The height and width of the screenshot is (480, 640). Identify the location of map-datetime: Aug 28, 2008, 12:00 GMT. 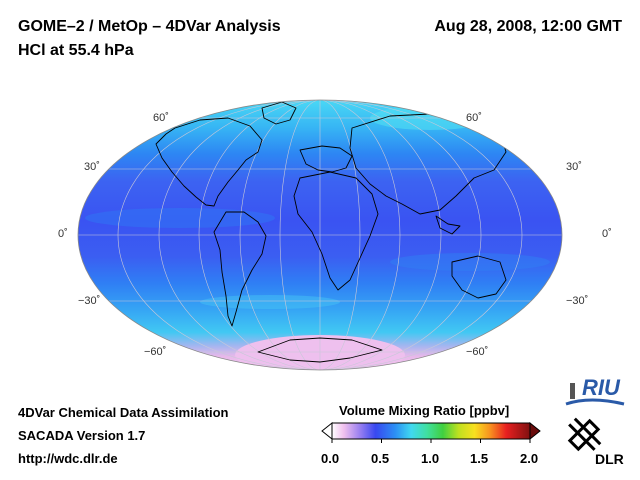
(528, 26).